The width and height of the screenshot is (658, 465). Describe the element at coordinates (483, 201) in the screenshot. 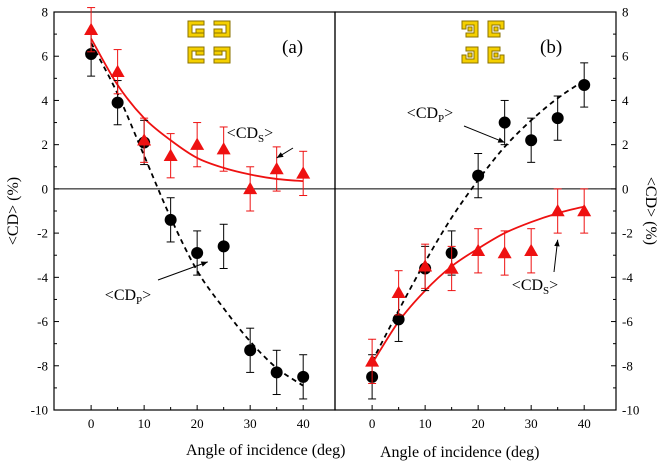

I see `panel-b-annotations: <CDP> <CDS>` at that location.